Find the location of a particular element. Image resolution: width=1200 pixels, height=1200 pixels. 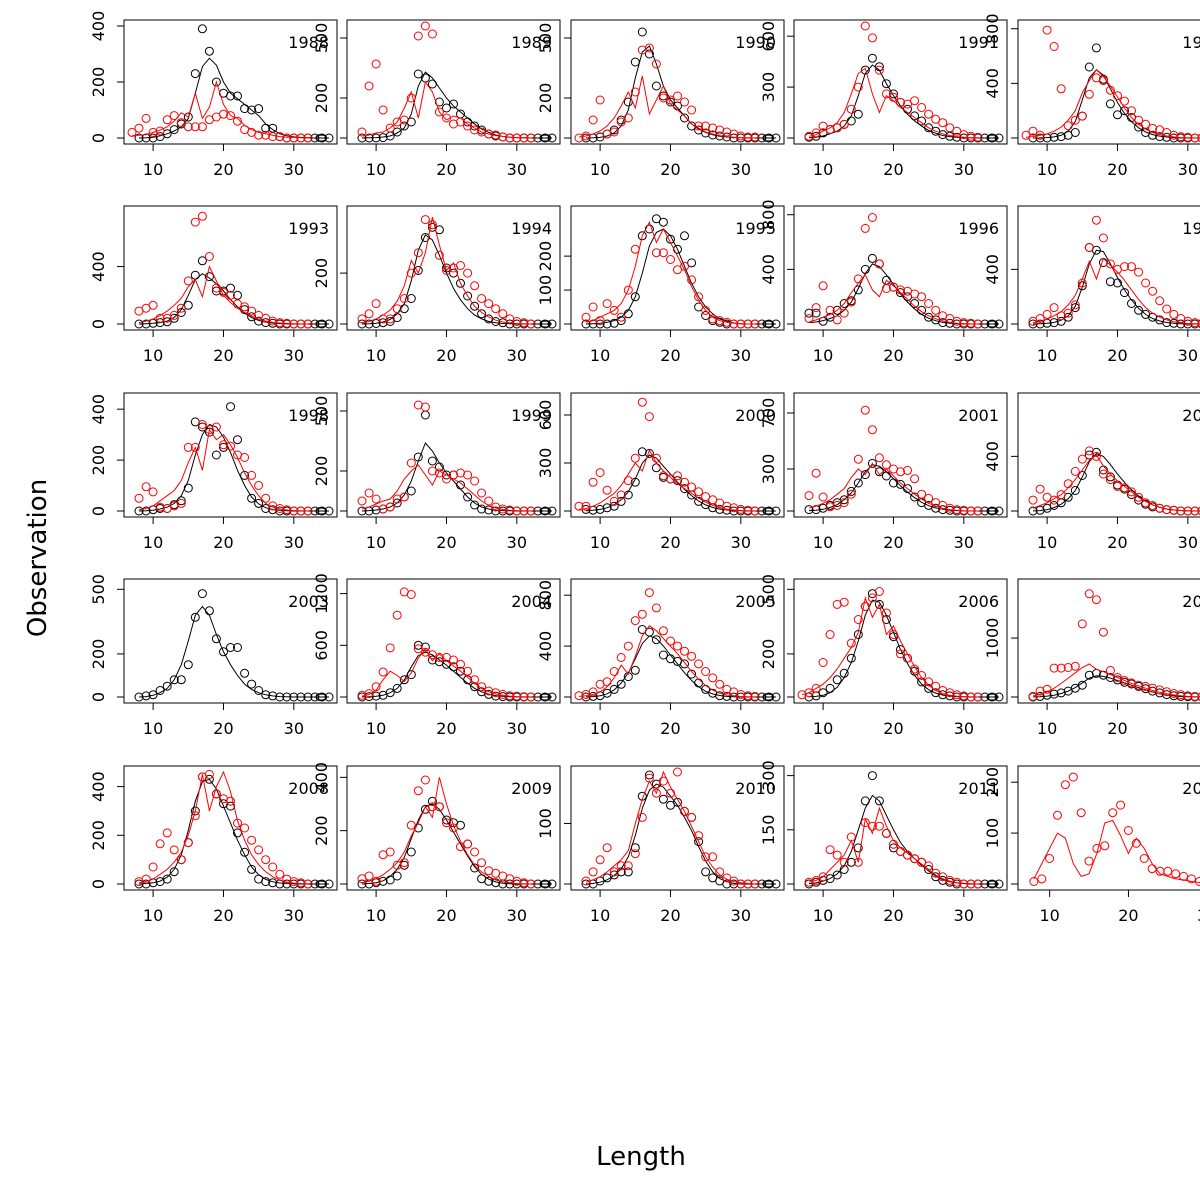

x-tick-label: 20 is located at coordinates (670, 355).